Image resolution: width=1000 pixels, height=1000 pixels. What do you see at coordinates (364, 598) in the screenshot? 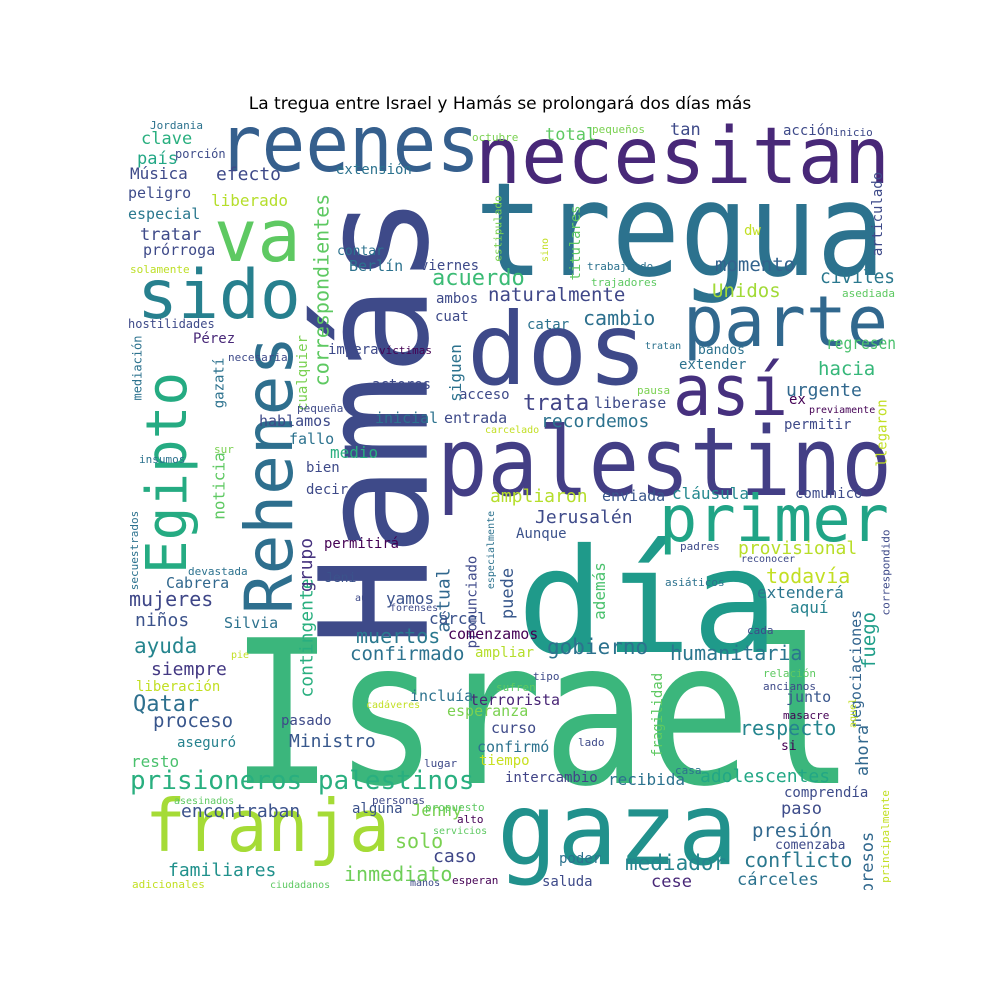
I see `word-175: aún` at bounding box center [364, 598].